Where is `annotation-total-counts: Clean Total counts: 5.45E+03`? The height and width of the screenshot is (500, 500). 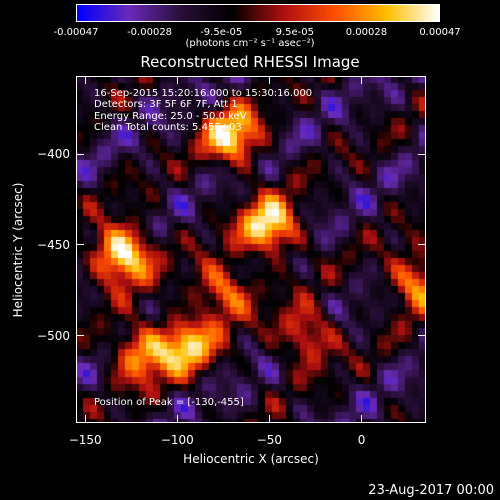
annotation-total-counts: Clean Total counts: 5.45E+03 is located at coordinates (168, 127).